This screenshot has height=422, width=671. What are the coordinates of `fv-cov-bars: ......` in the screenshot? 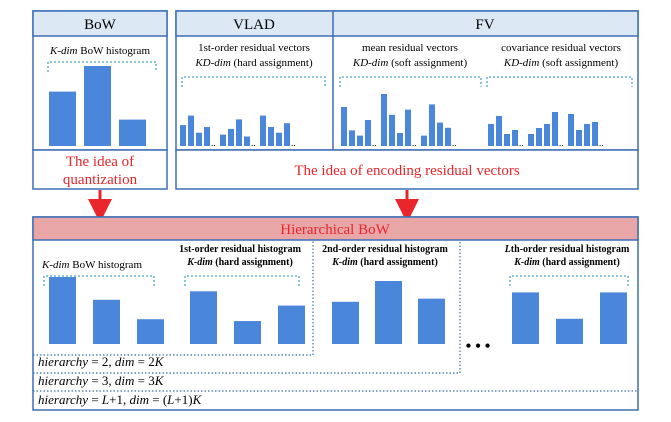 It's located at (546, 130).